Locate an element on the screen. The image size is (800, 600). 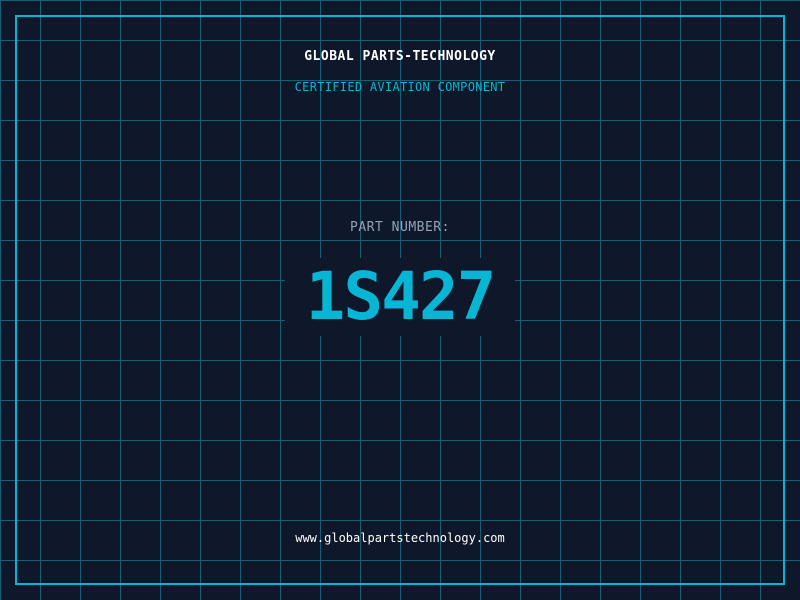
brand-title: GLOBAL PARTS-TECHNOLOGY is located at coordinates (400, 56).